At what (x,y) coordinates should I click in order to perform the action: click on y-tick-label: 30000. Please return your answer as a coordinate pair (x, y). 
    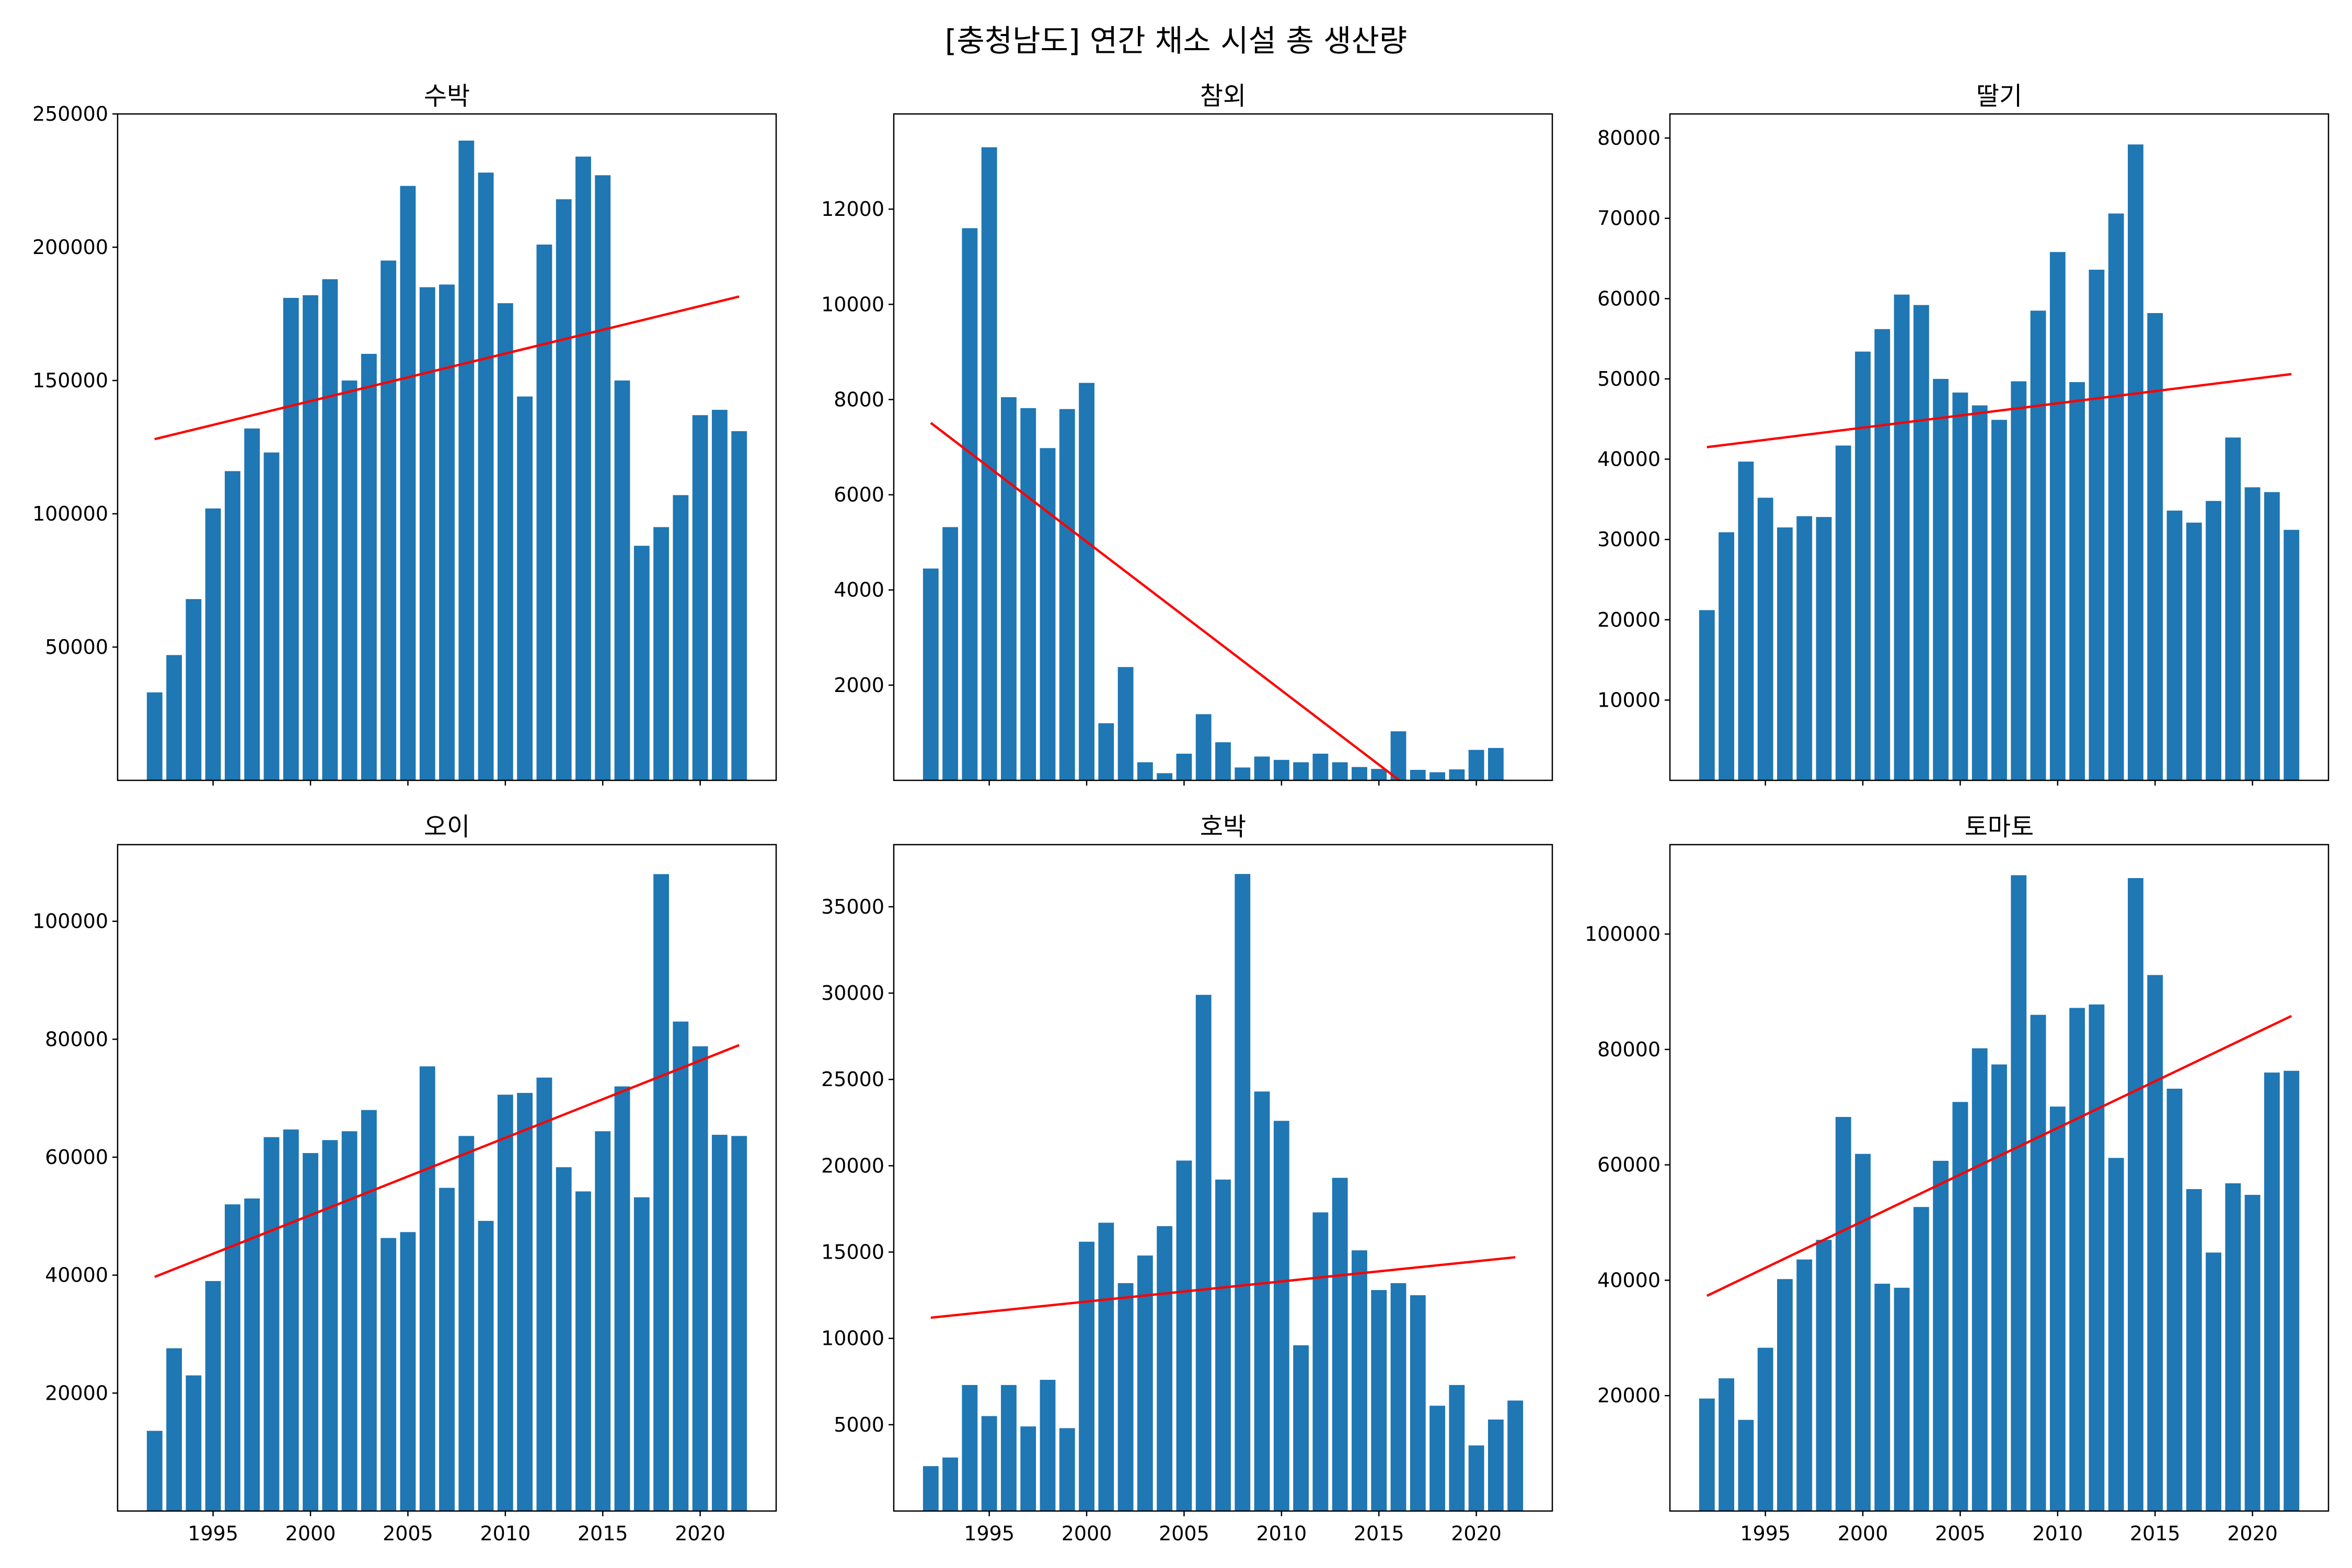
    Looking at the image, I should click on (852, 993).